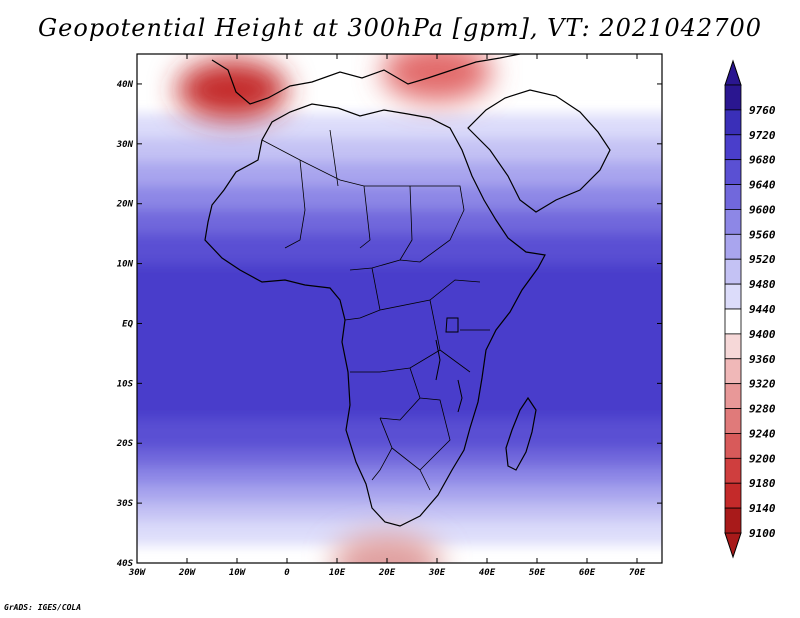 This screenshot has width=800, height=618. I want to click on lon-tick-label: 30E, so click(437, 573).